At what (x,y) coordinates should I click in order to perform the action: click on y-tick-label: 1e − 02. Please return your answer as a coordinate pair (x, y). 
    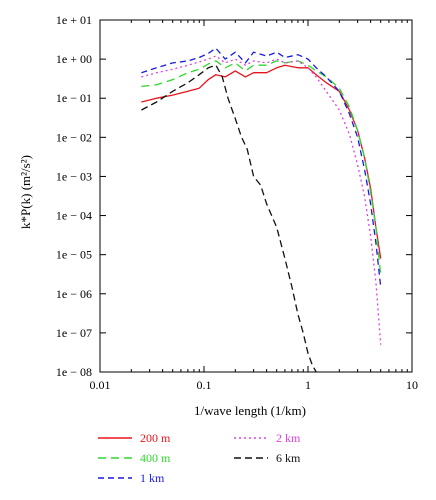
    Looking at the image, I should click on (74, 137).